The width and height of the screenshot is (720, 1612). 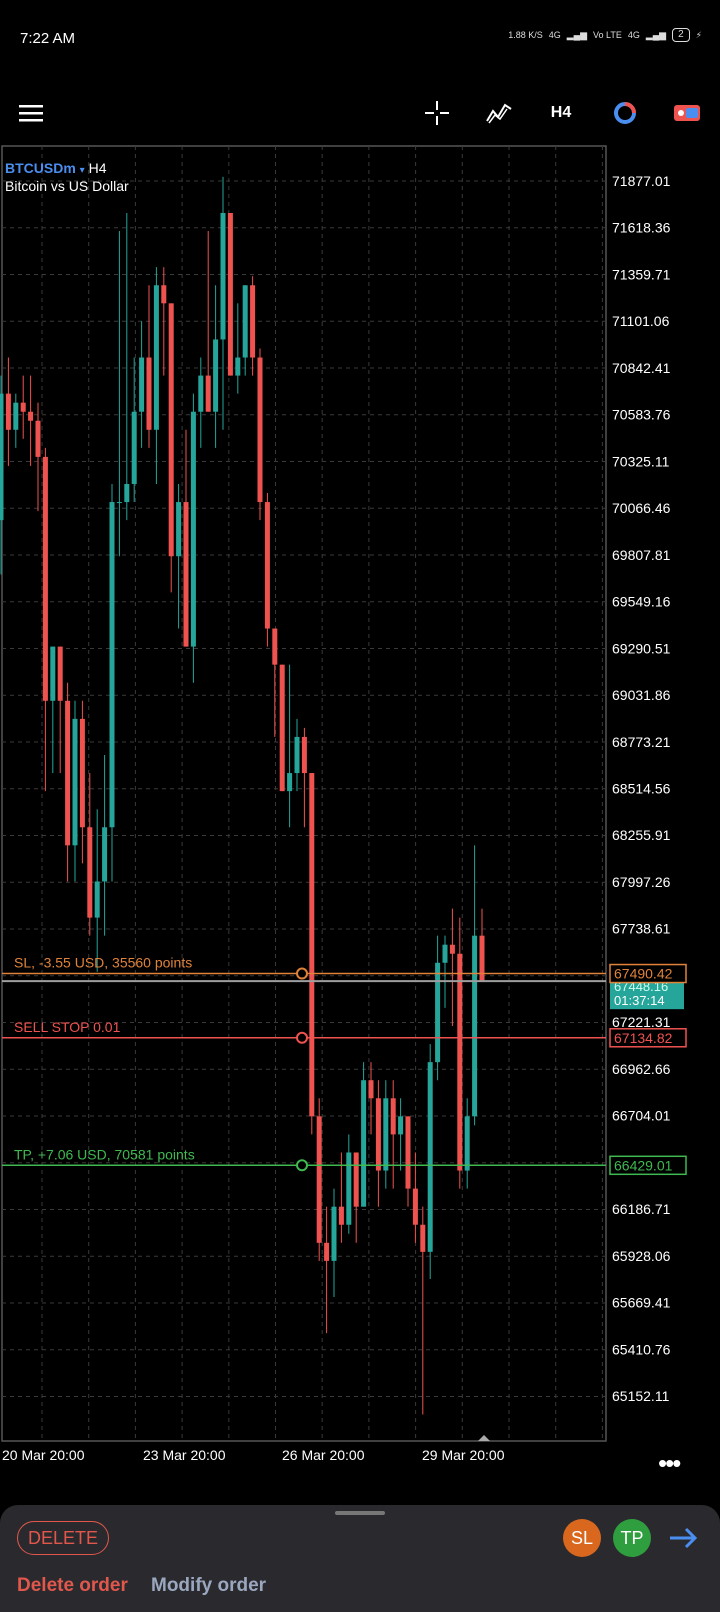 What do you see at coordinates (184, 1455) in the screenshot?
I see `time-axis-label: 23 Mar 20:00` at bounding box center [184, 1455].